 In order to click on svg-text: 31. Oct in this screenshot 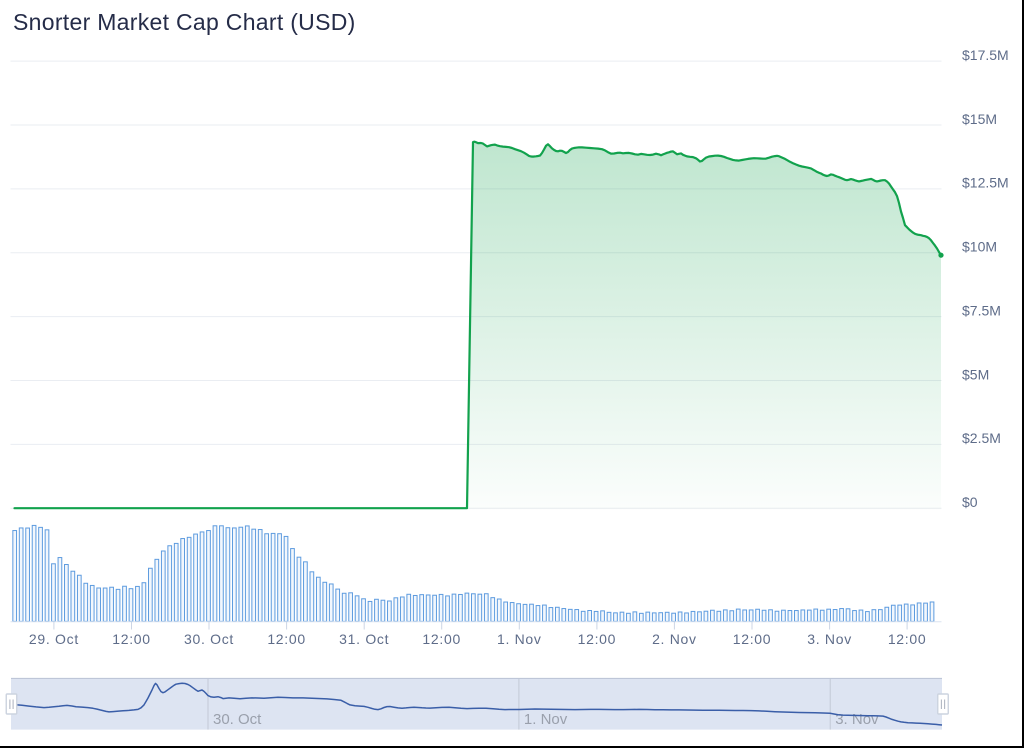, I will do `click(364, 639)`.